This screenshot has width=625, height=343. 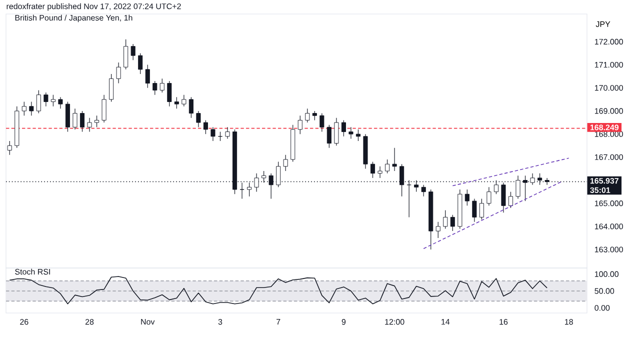 I want to click on x-tick-label: 26, so click(x=24, y=322).